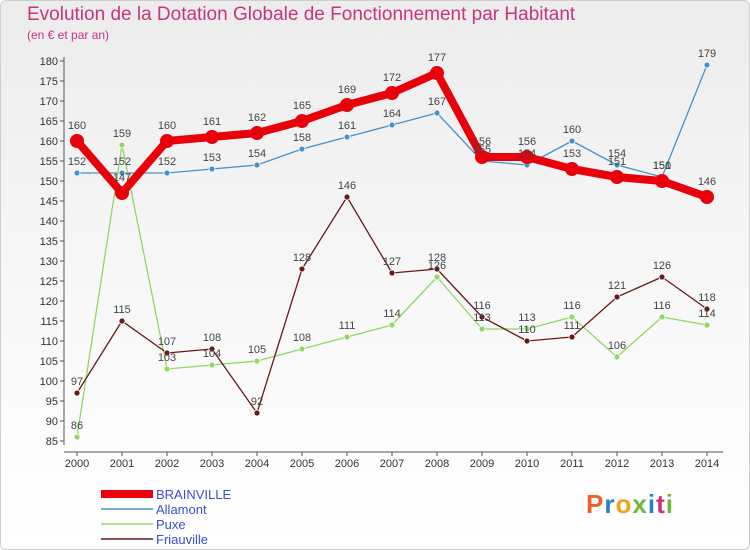  What do you see at coordinates (68, 35) in the screenshot?
I see `chart-subtitle: (en € et par an)` at bounding box center [68, 35].